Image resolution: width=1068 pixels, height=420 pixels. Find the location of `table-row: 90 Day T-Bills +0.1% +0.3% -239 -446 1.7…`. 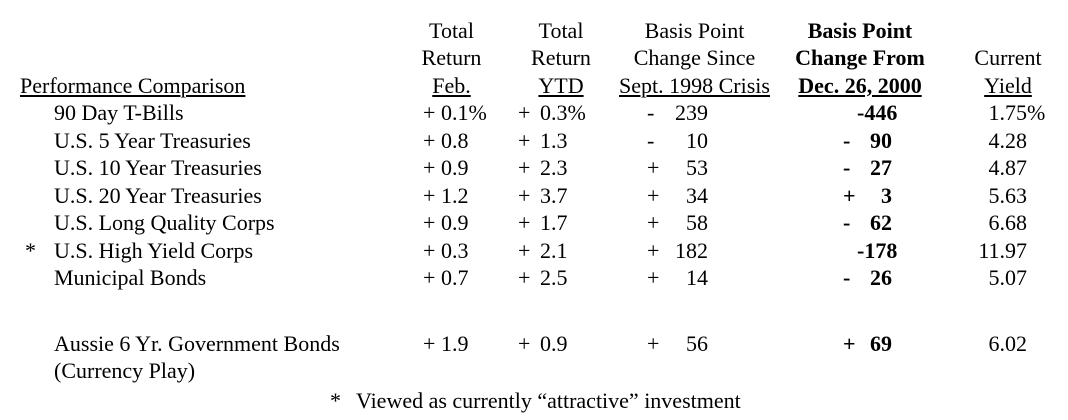

table-row: 90 Day T-Bills +0.1% +0.3% -239 -446 1.7… is located at coordinates (534, 113).